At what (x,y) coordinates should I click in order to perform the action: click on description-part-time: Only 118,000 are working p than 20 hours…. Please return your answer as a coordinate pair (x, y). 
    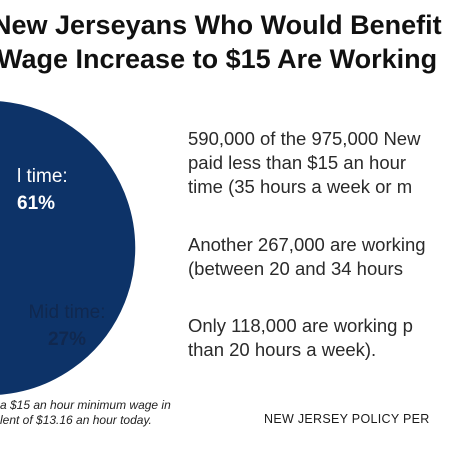
    Looking at the image, I should click on (319, 338).